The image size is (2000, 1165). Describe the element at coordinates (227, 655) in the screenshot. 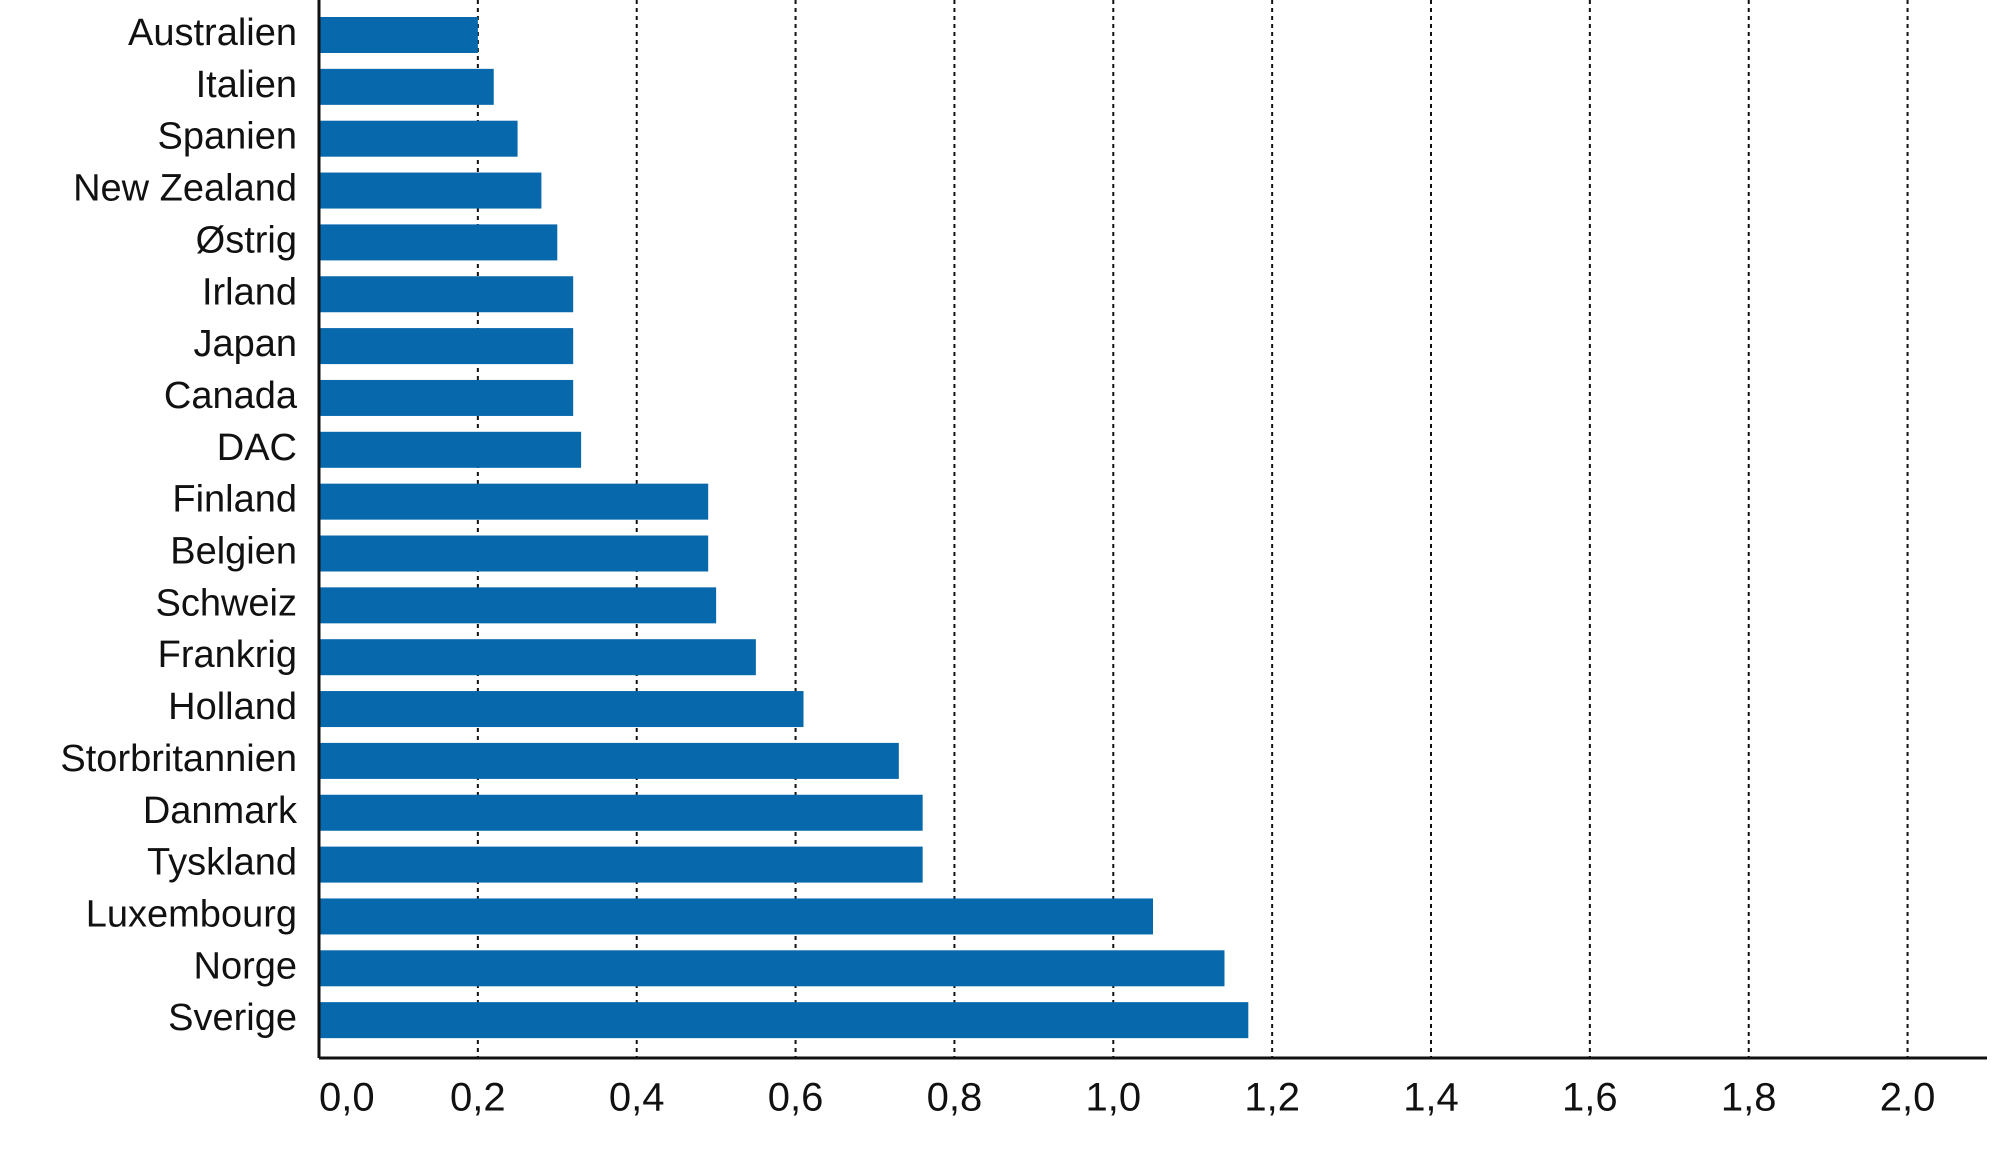

I see `y-tick-label: Frankrig` at that location.